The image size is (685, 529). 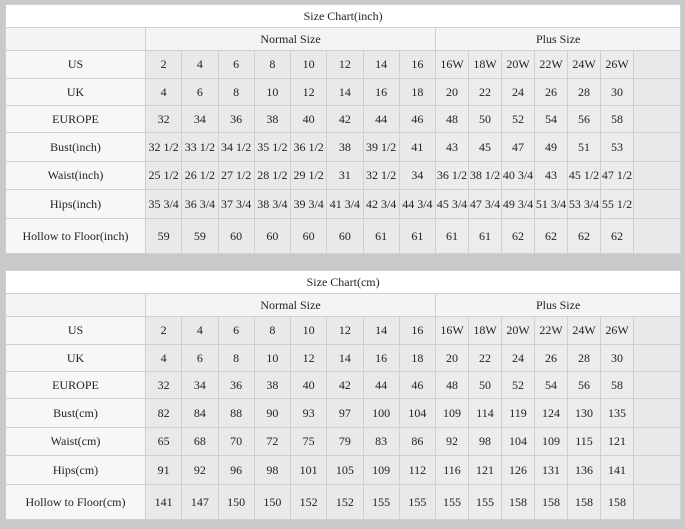 What do you see at coordinates (485, 147) in the screenshot?
I see `size-cell: 45` at bounding box center [485, 147].